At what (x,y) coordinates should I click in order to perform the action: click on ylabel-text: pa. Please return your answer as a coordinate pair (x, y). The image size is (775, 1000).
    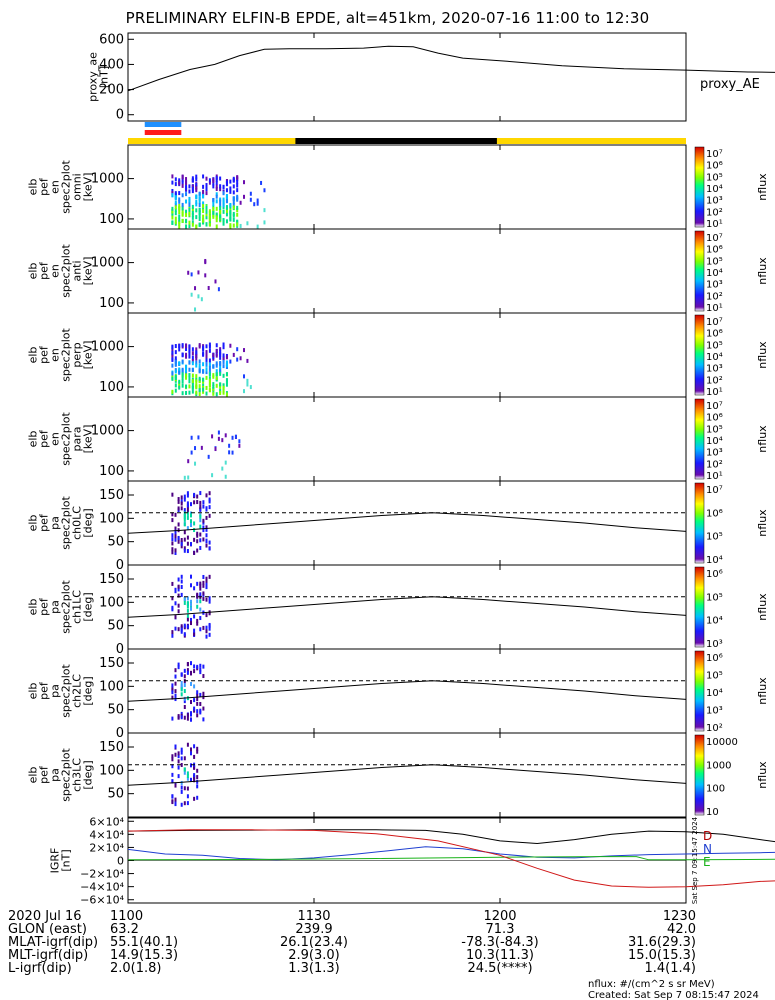
    Looking at the image, I should click on (55, 523).